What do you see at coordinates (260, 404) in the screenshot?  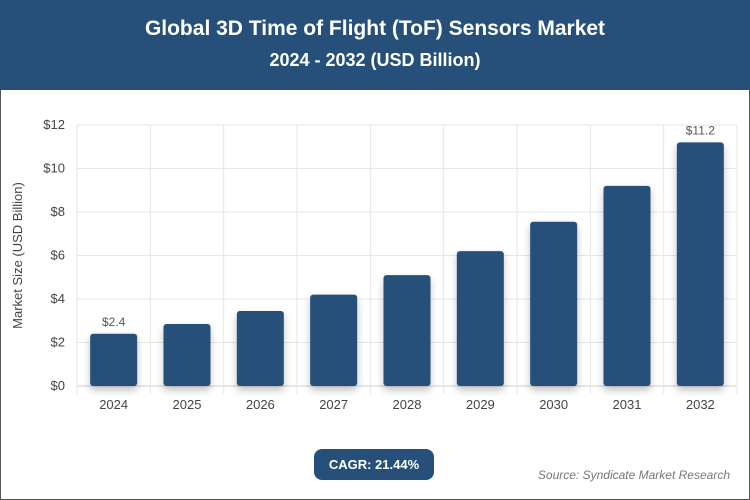 I see `x-tick-label: 2026` at bounding box center [260, 404].